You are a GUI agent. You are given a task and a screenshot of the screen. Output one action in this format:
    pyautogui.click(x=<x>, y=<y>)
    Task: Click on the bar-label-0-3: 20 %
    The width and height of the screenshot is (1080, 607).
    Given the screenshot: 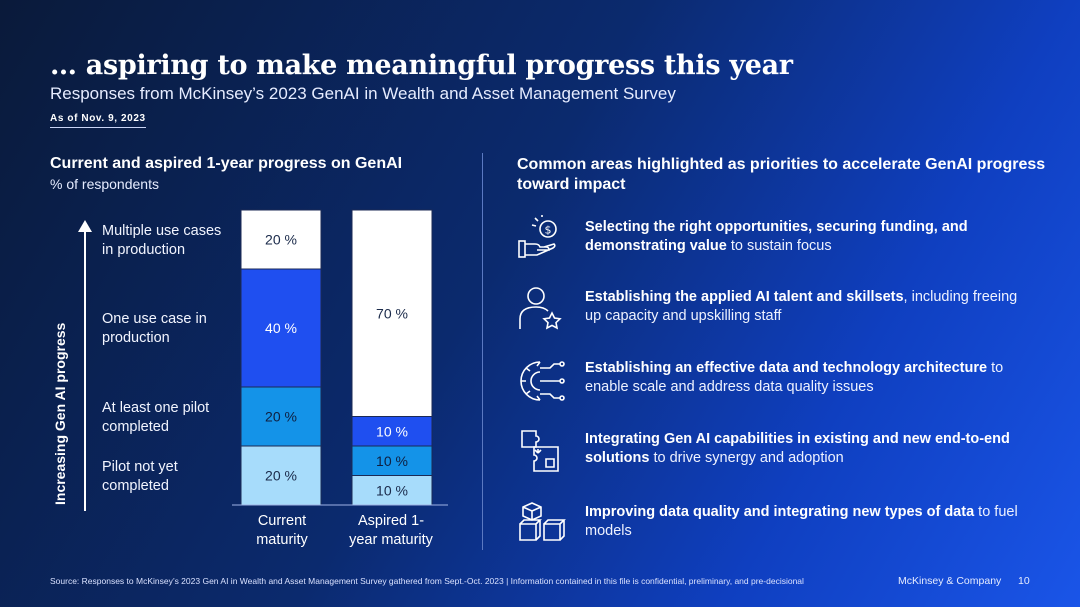 What is the action you would take?
    pyautogui.click(x=281, y=240)
    